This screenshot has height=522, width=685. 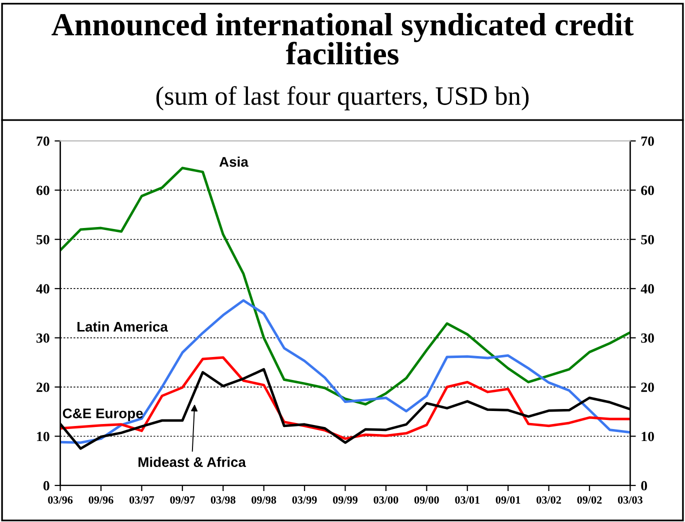 I want to click on y2-tick-label: 50, so click(x=647, y=239).